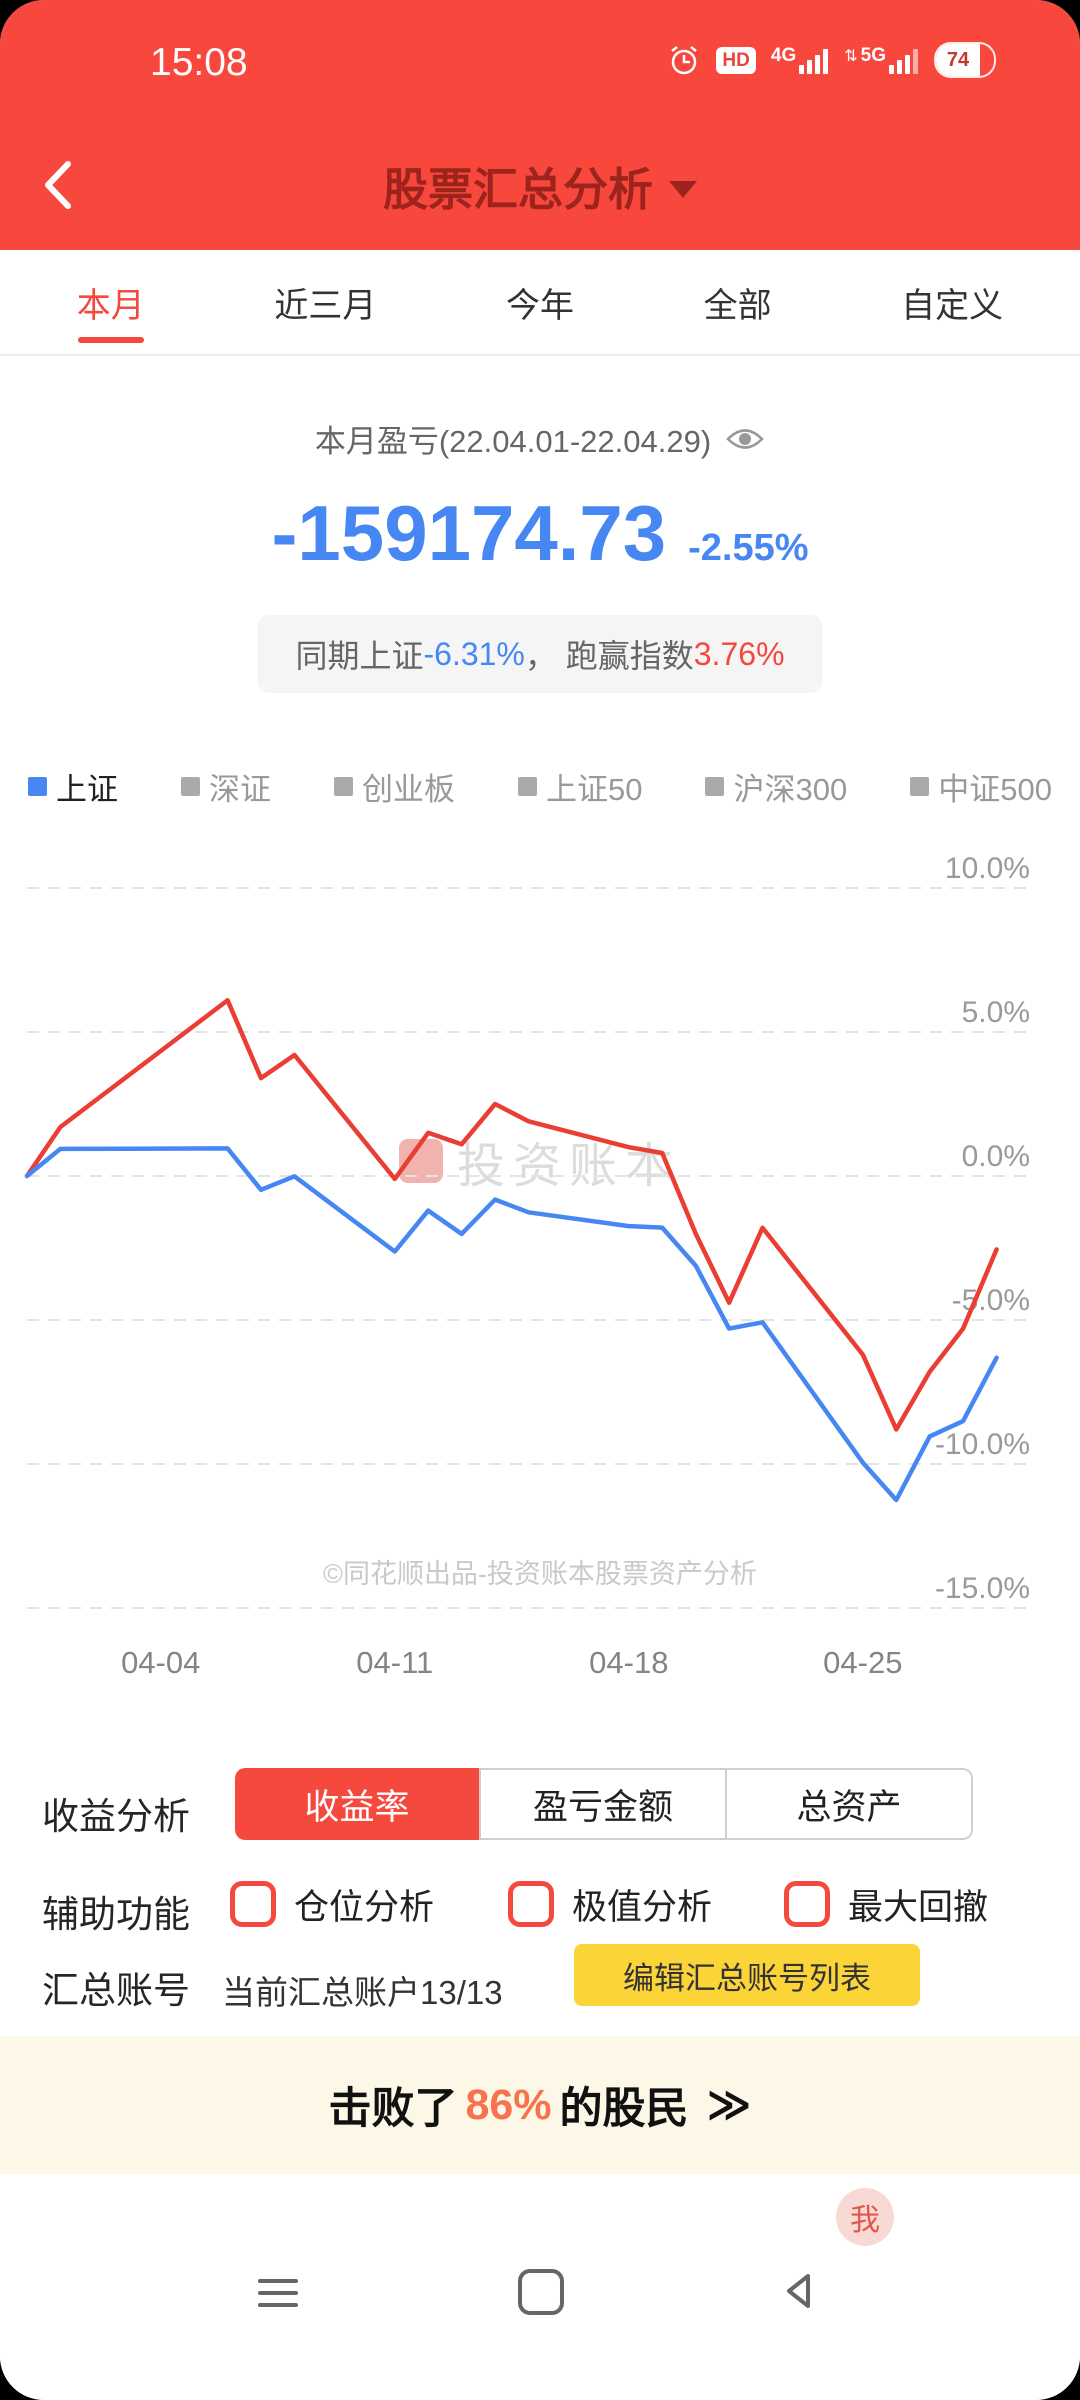  What do you see at coordinates (982, 1588) in the screenshot?
I see `y-axis-label: -15.0%` at bounding box center [982, 1588].